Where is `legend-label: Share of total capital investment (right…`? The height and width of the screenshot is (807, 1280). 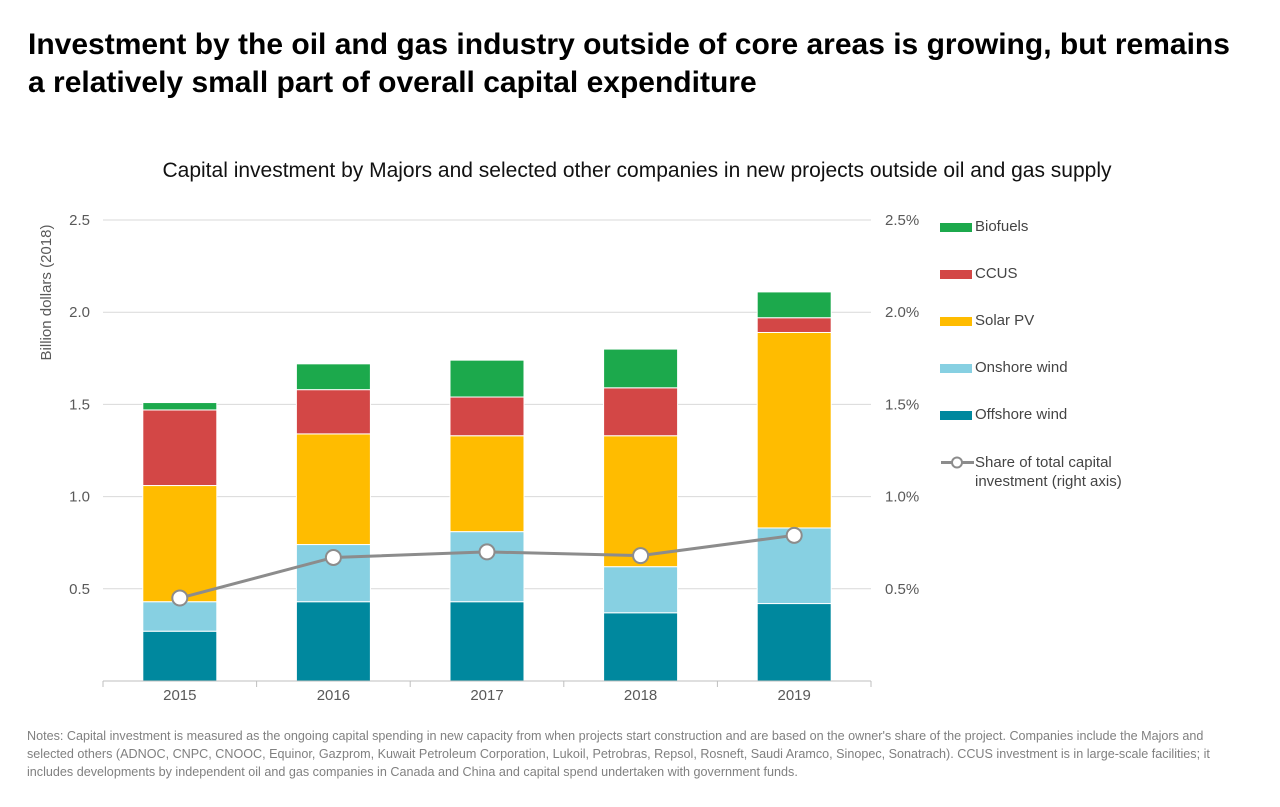 legend-label: Share of total capital investment (right… is located at coordinates (1048, 472).